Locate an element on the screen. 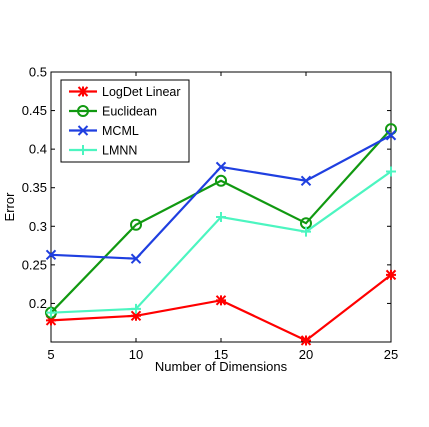 This screenshot has width=429, height=427. legend-item: Euclidean is located at coordinates (113, 112).